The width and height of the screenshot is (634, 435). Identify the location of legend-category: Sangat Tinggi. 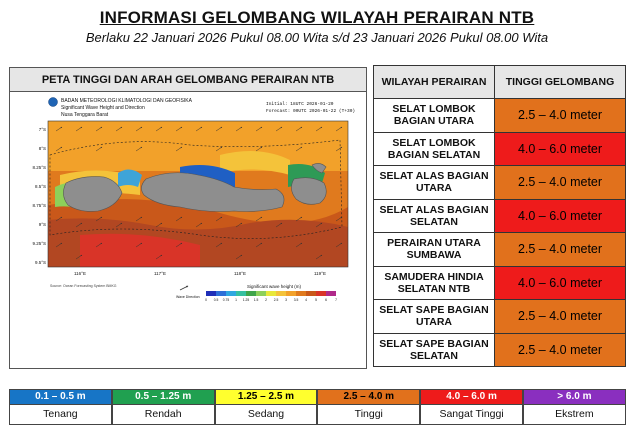
(471, 415).